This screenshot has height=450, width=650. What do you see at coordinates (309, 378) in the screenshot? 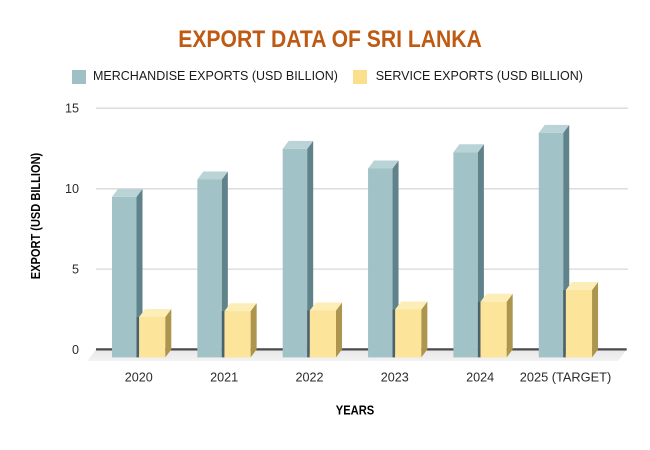
I see `svg-text: 2022` at bounding box center [309, 378].